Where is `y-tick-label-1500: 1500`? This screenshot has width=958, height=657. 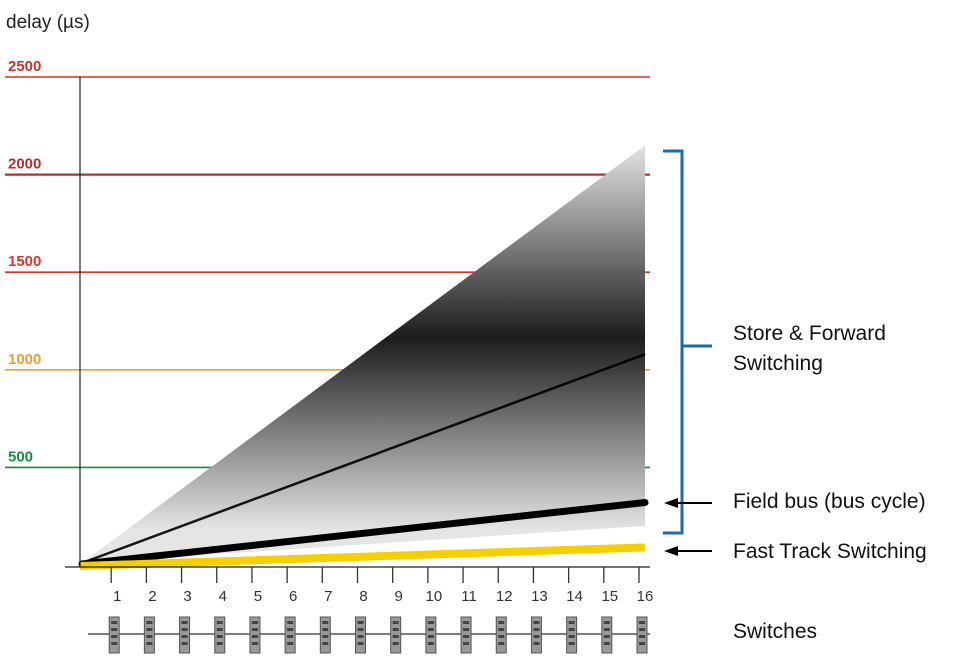
y-tick-label-1500: 1500 is located at coordinates (24, 261).